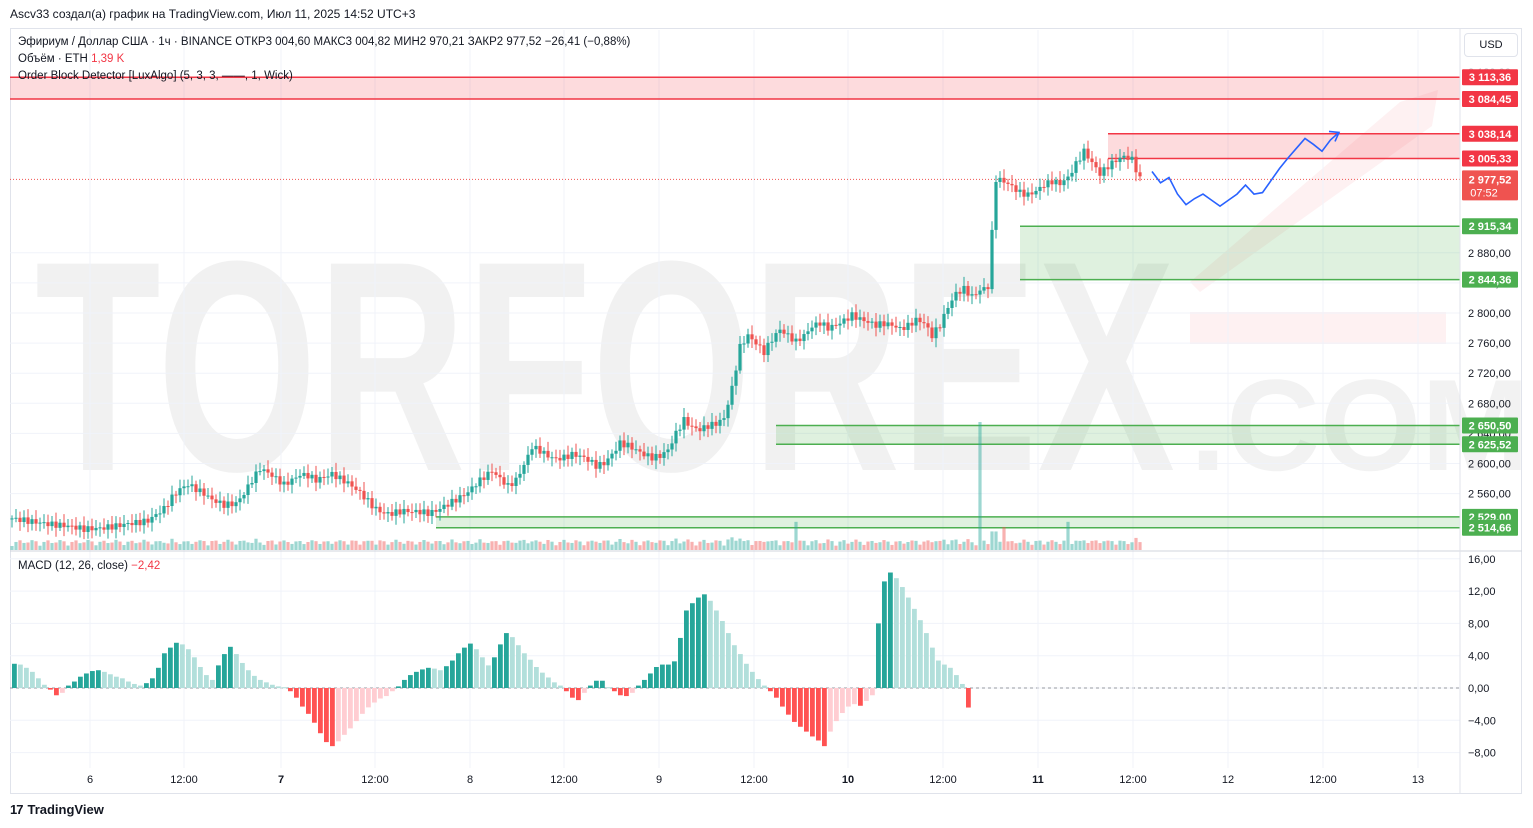 The width and height of the screenshot is (1533, 828). Describe the element at coordinates (71, 59) in the screenshot. I see `volume-legend: Объём · ETH 1,39 K` at that location.